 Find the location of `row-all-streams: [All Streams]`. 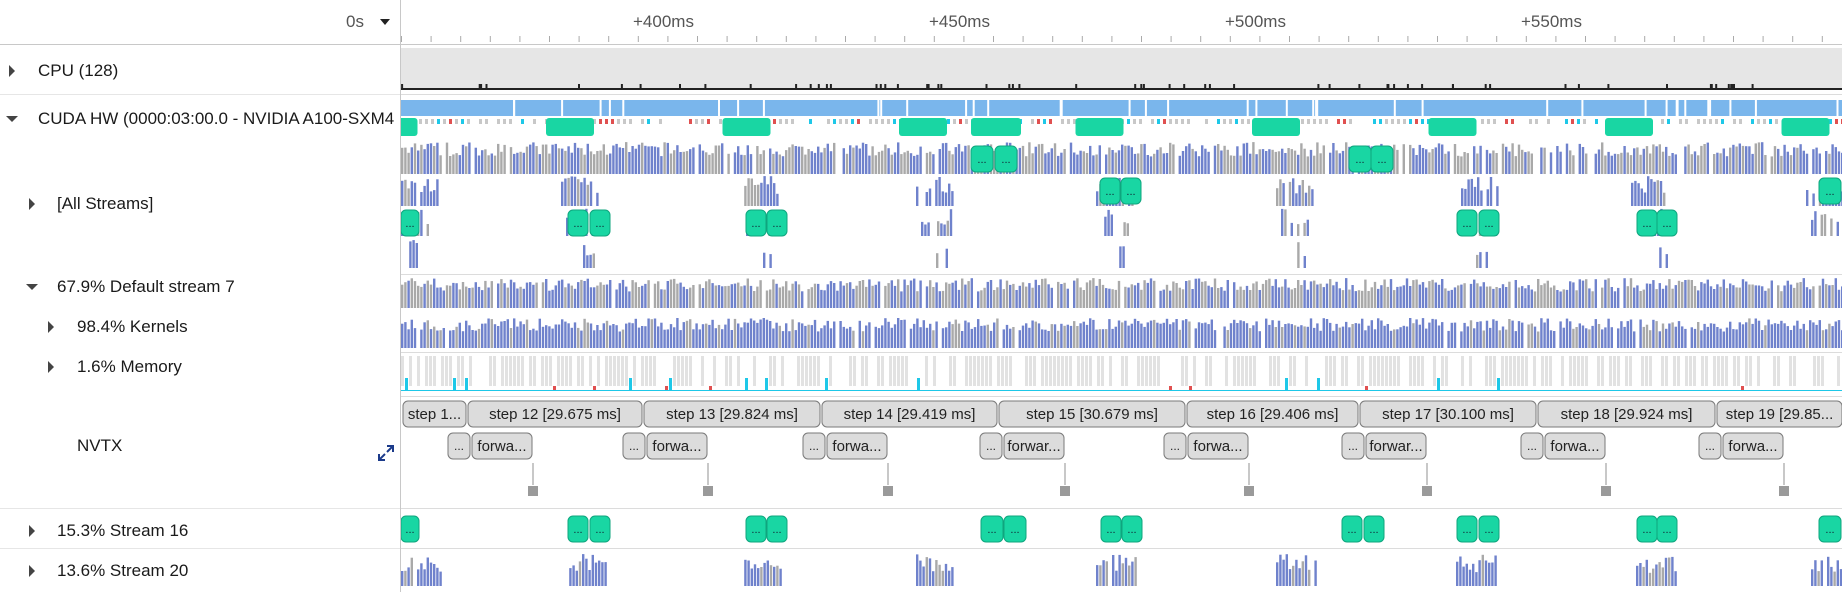

row-all-streams: [All Streams] is located at coordinates (200, 204).